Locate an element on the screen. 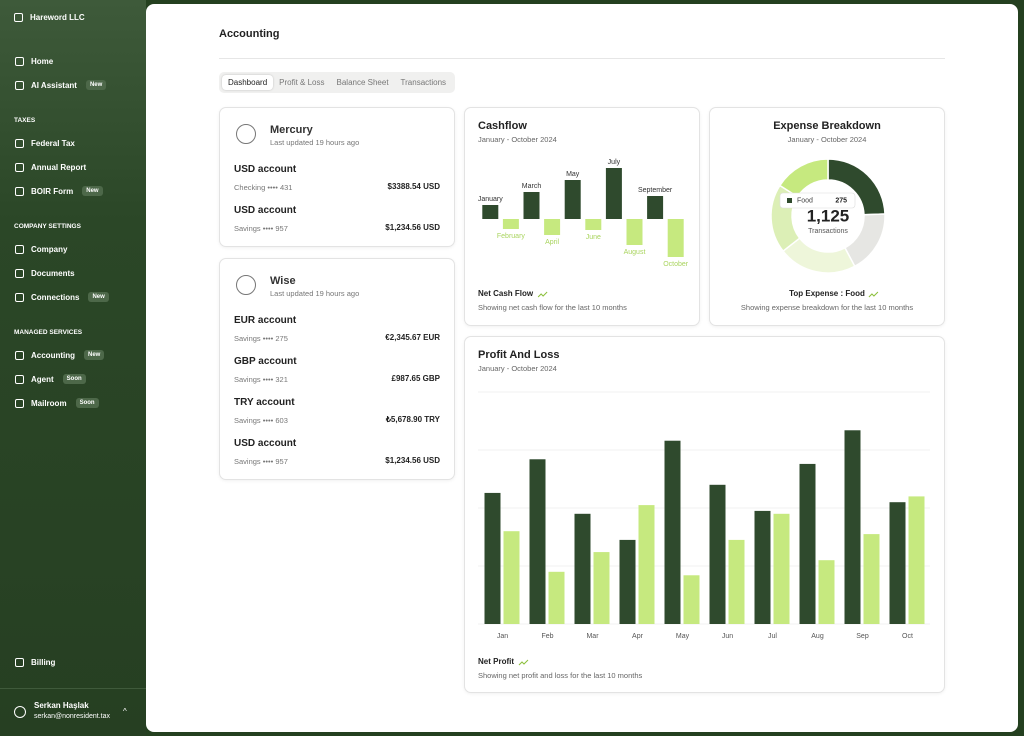 This screenshot has width=1024, height=736. expense-card is located at coordinates (827, 216).